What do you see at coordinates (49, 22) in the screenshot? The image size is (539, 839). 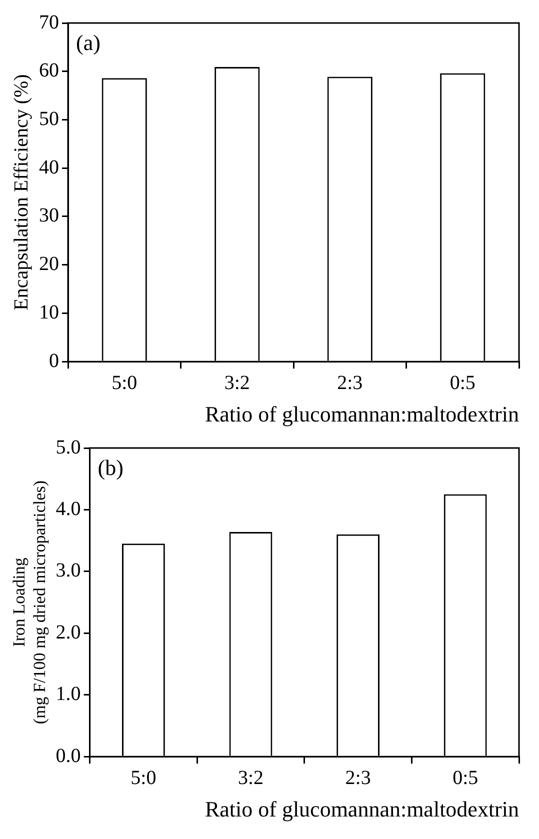 I see `y-tick-label: 70` at bounding box center [49, 22].